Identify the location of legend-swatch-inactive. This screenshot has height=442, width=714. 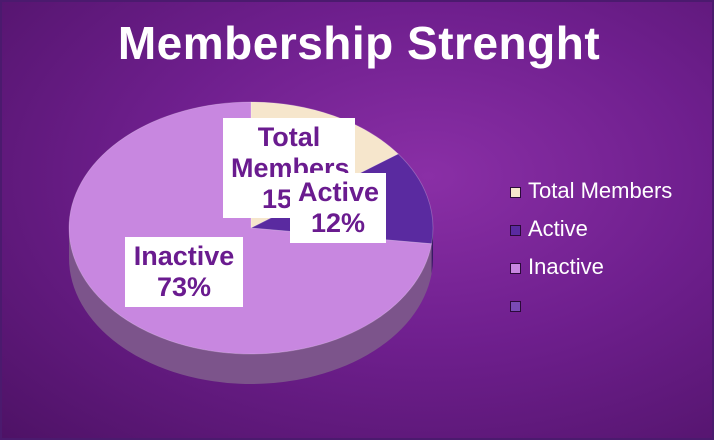
(515, 268).